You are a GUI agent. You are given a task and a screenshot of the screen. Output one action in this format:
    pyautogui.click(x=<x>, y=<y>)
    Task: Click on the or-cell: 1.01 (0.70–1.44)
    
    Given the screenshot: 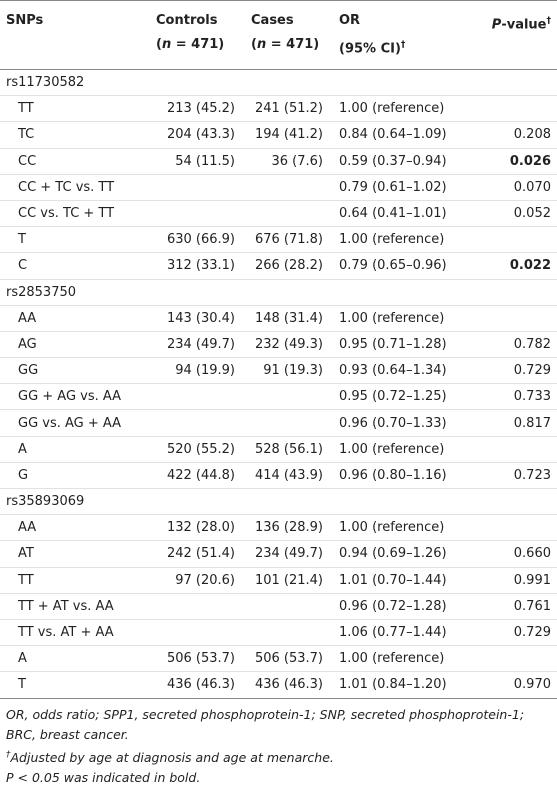 What is the action you would take?
    pyautogui.click(x=393, y=580)
    